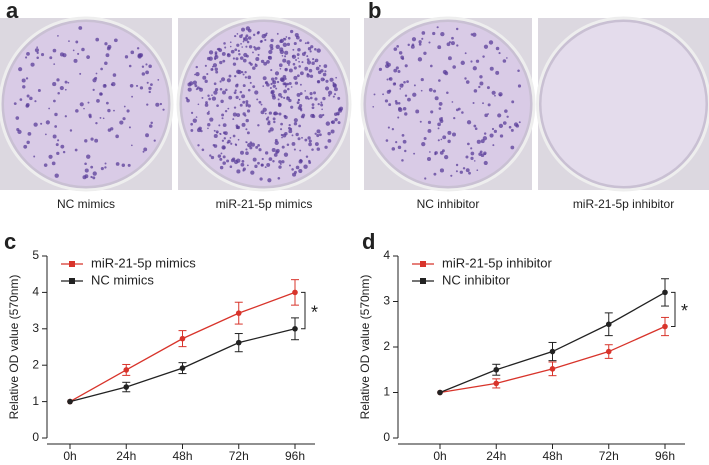 The image size is (709, 465). What do you see at coordinates (623, 104) in the screenshot?
I see `well-inner` at bounding box center [623, 104].